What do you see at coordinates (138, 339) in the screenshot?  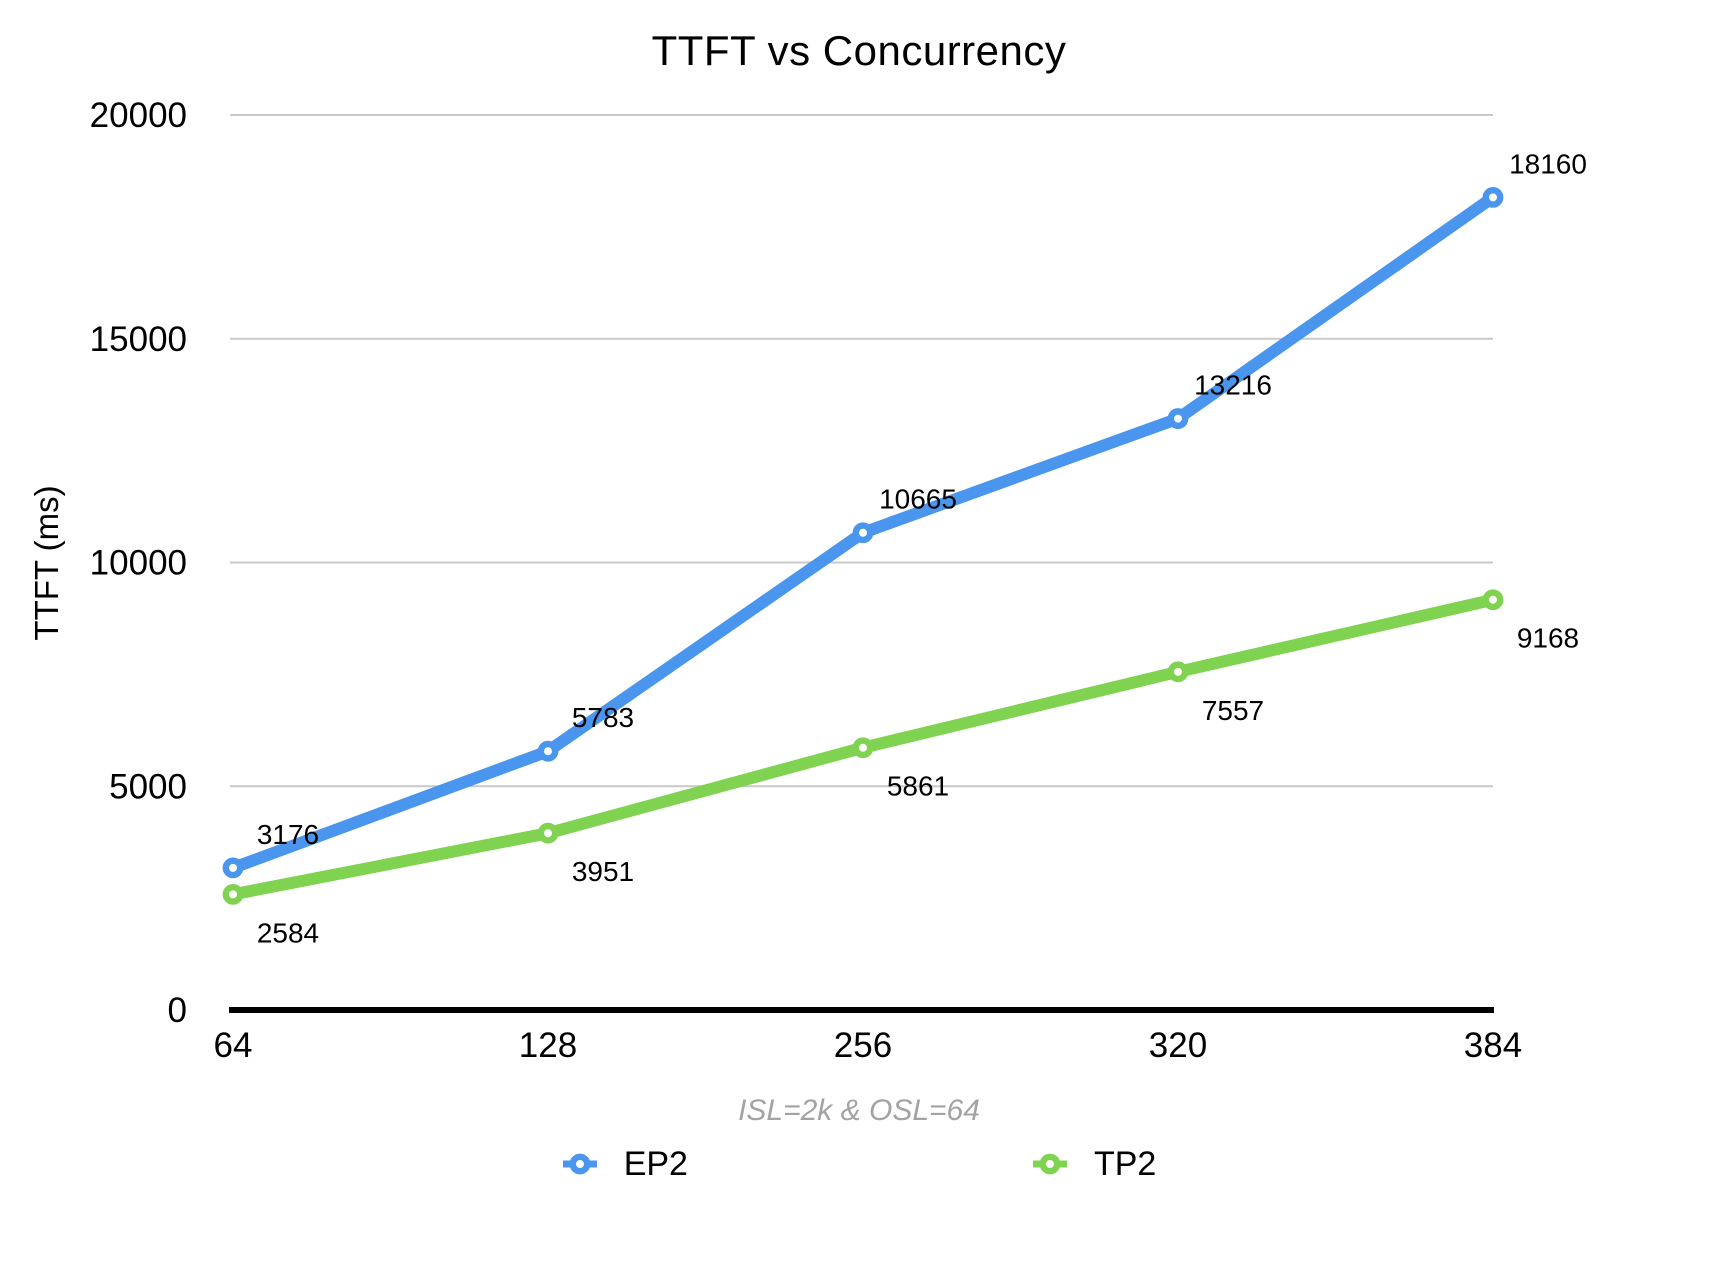 I see `y-tick-label-15000: 15000` at bounding box center [138, 339].